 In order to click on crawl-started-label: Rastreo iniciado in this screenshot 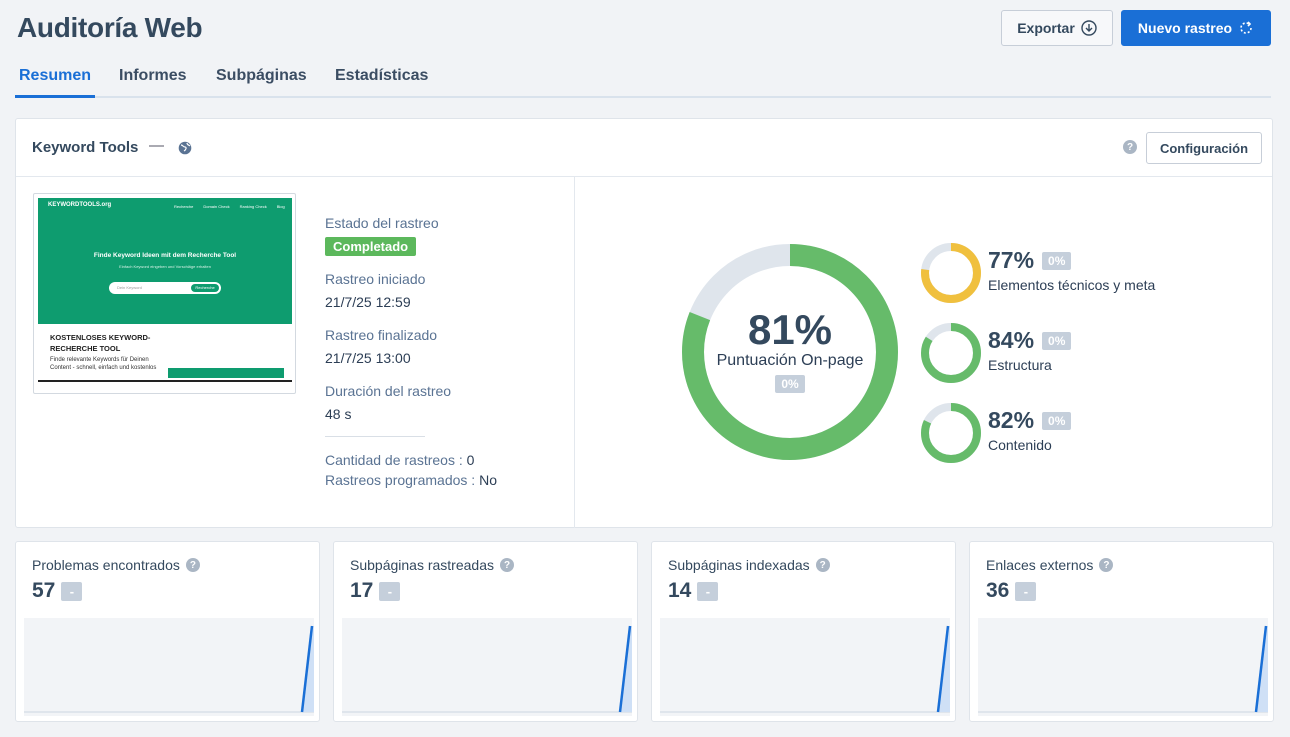, I will do `click(375, 279)`.